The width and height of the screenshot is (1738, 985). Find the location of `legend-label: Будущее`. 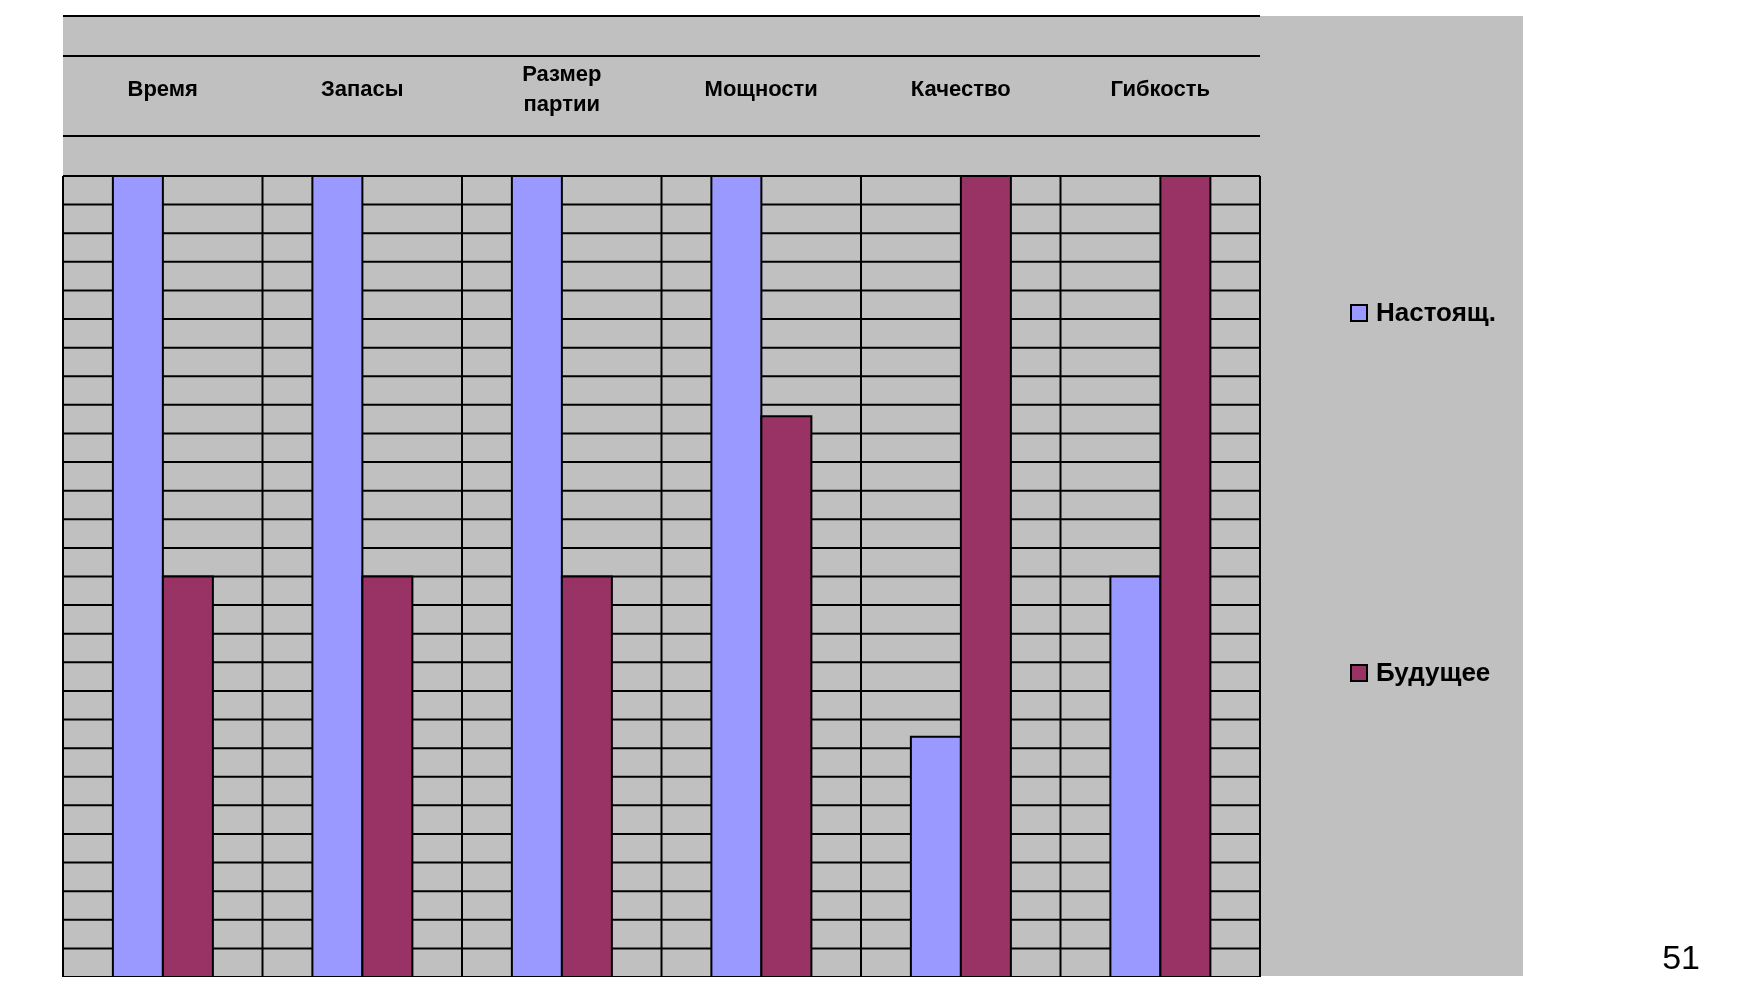

legend-label: Будущее is located at coordinates (1433, 672).